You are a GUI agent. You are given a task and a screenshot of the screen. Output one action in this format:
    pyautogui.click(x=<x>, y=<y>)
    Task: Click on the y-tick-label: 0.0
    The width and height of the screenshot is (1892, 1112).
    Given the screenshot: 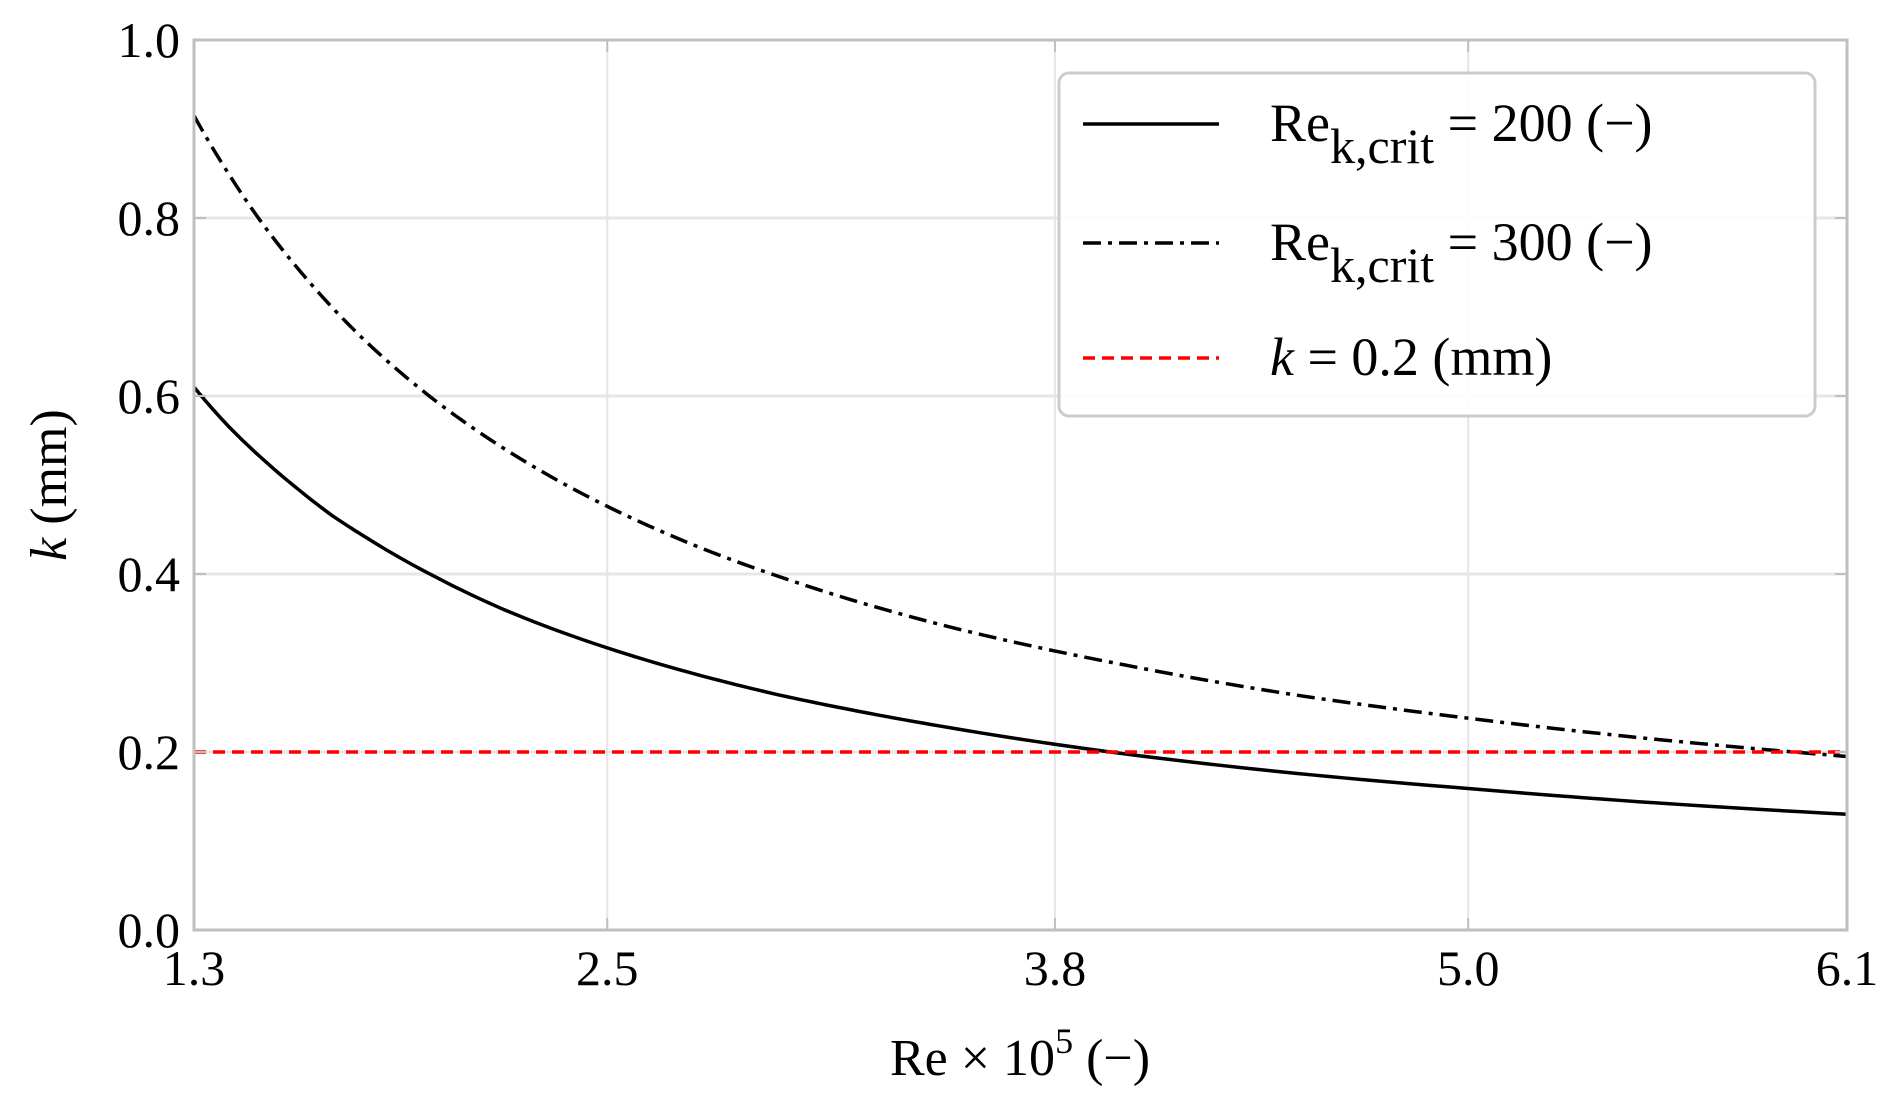 What is the action you would take?
    pyautogui.click(x=149, y=930)
    